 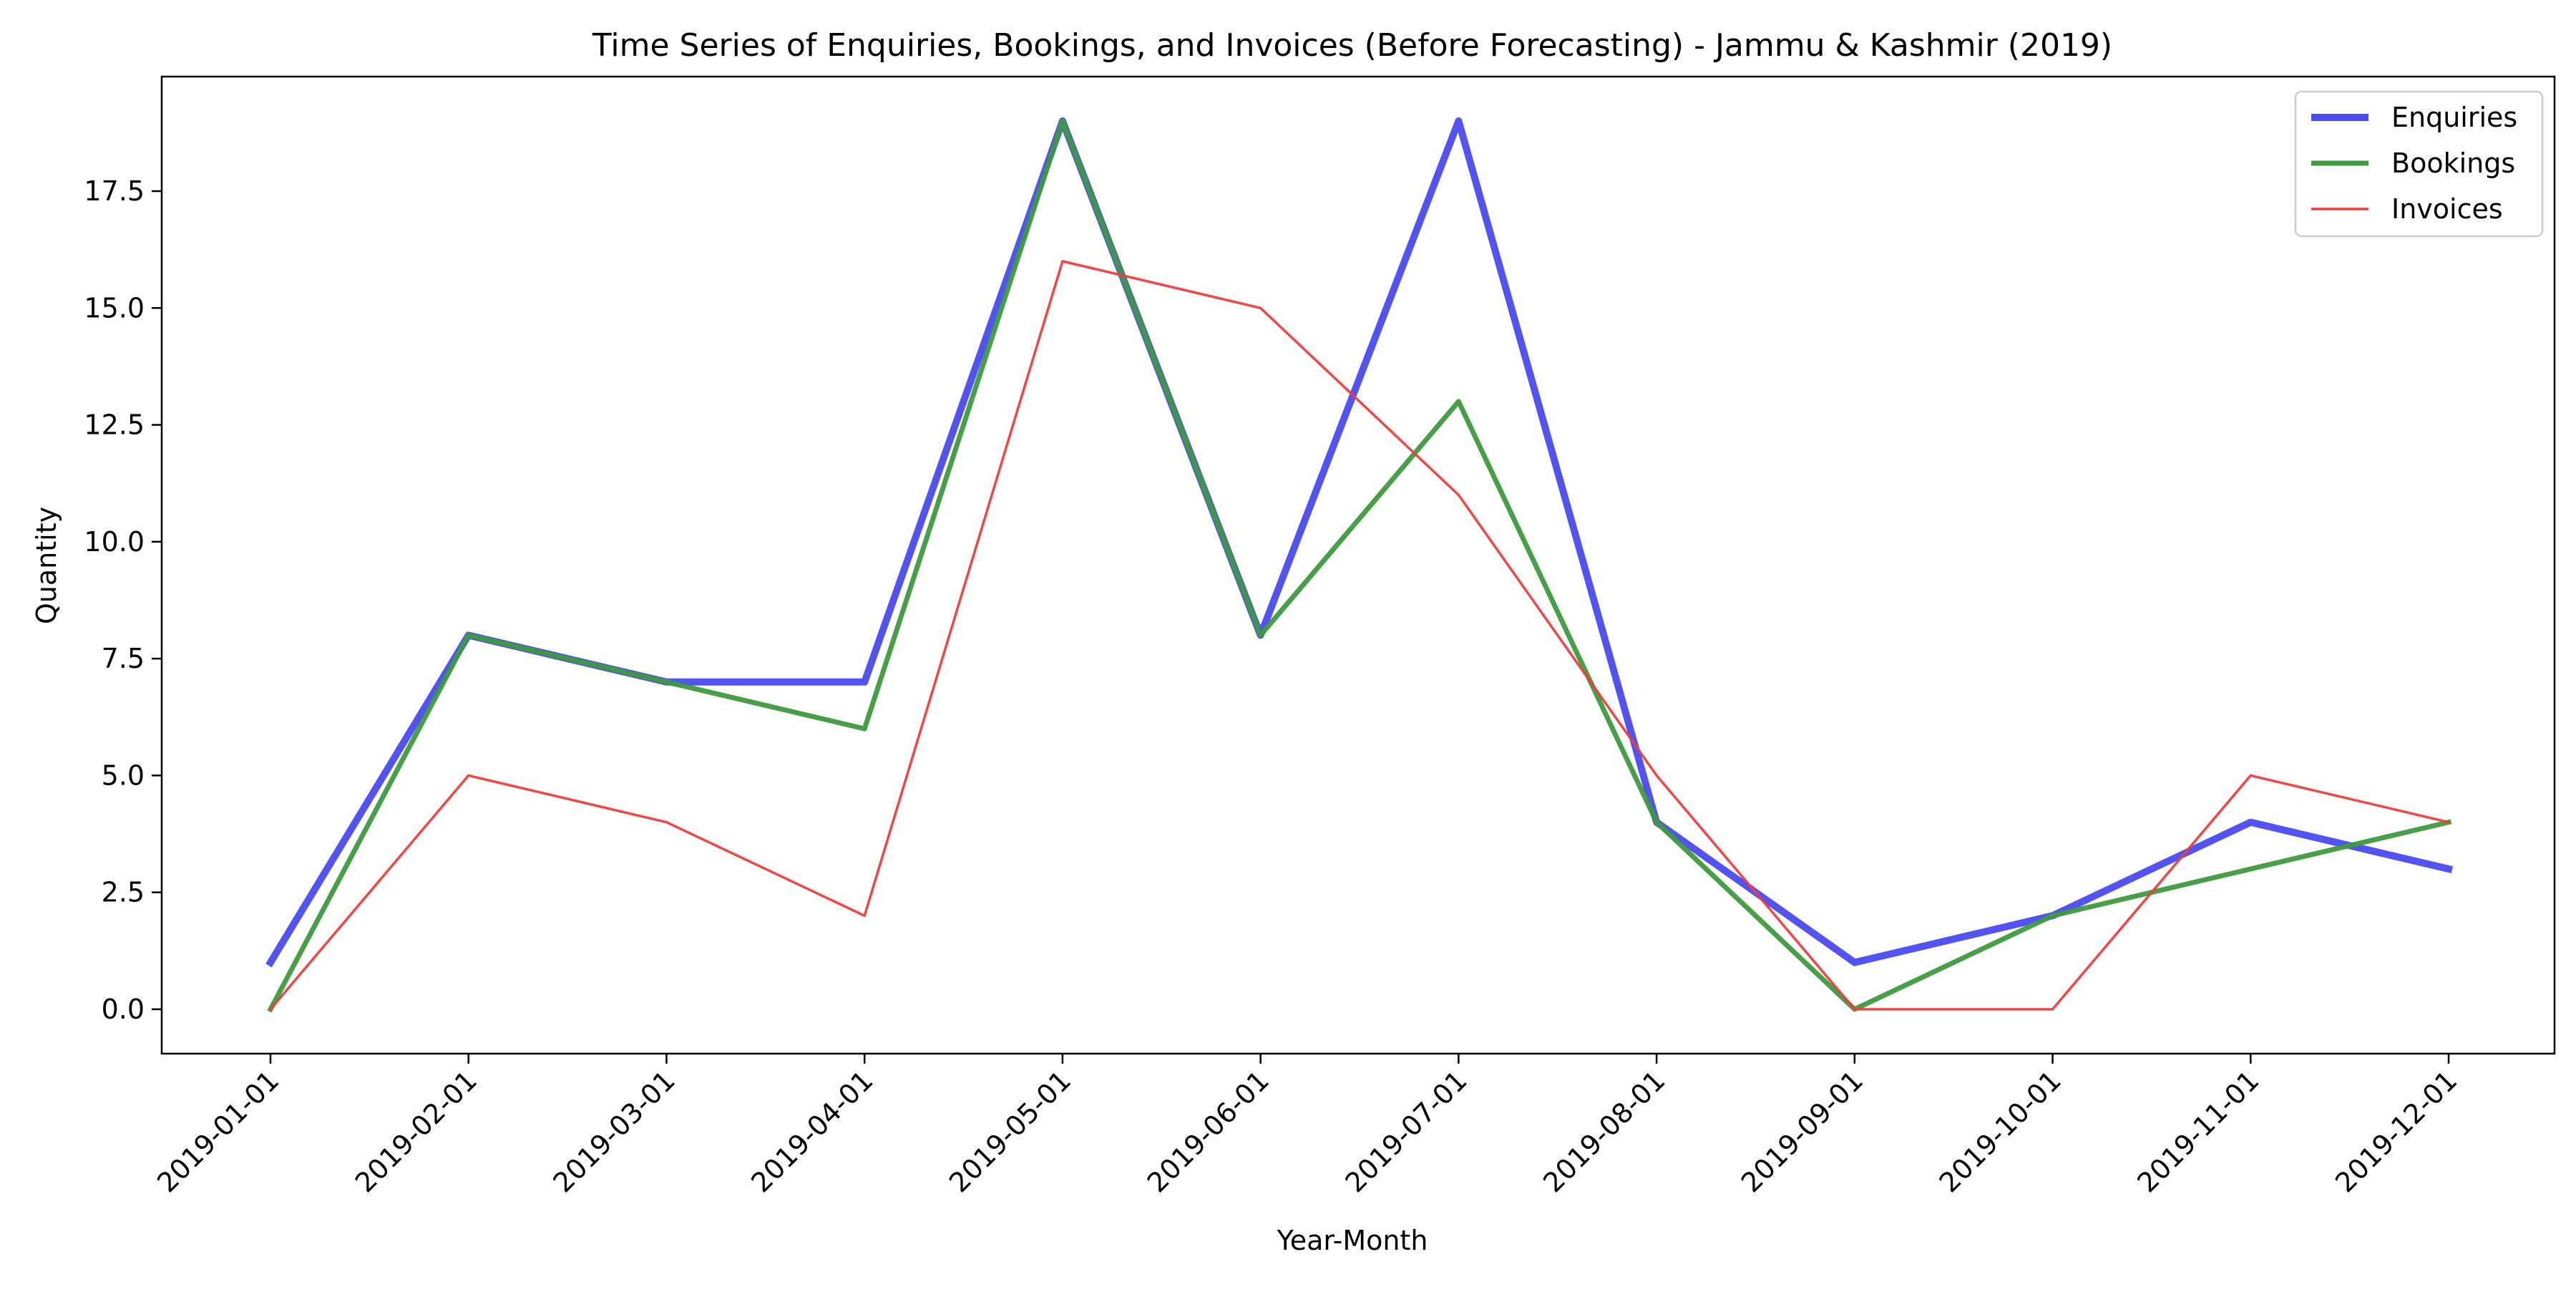 What do you see at coordinates (114, 425) in the screenshot?
I see `y-tick-label: 12.5` at bounding box center [114, 425].